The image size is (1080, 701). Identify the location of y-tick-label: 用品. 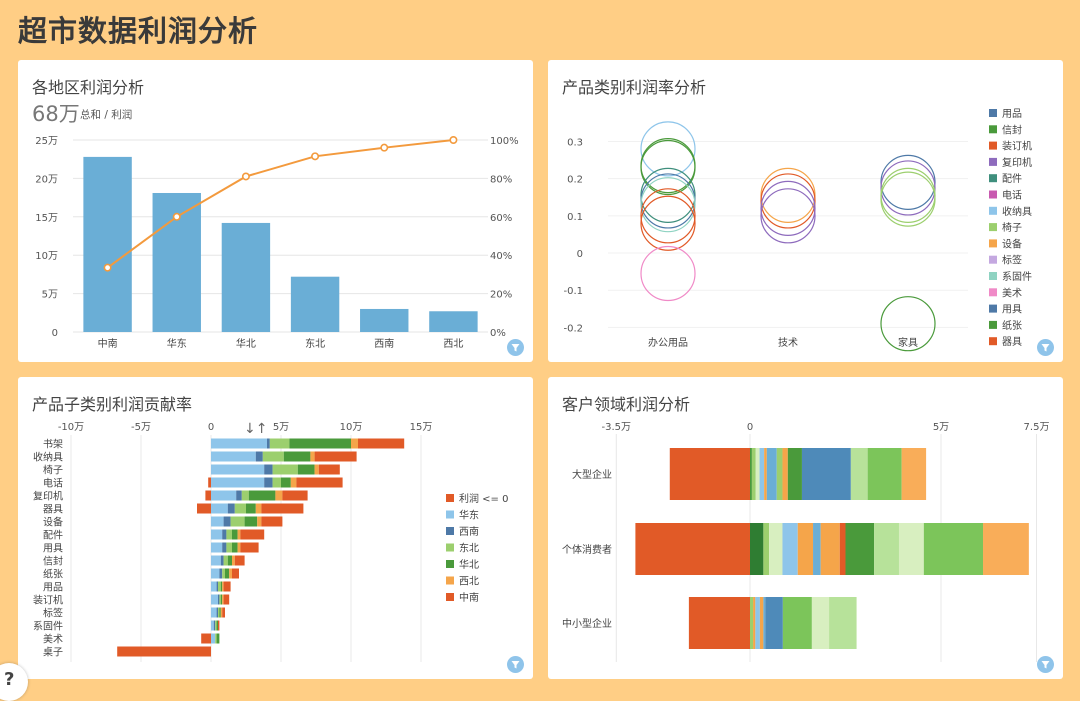
(53, 588).